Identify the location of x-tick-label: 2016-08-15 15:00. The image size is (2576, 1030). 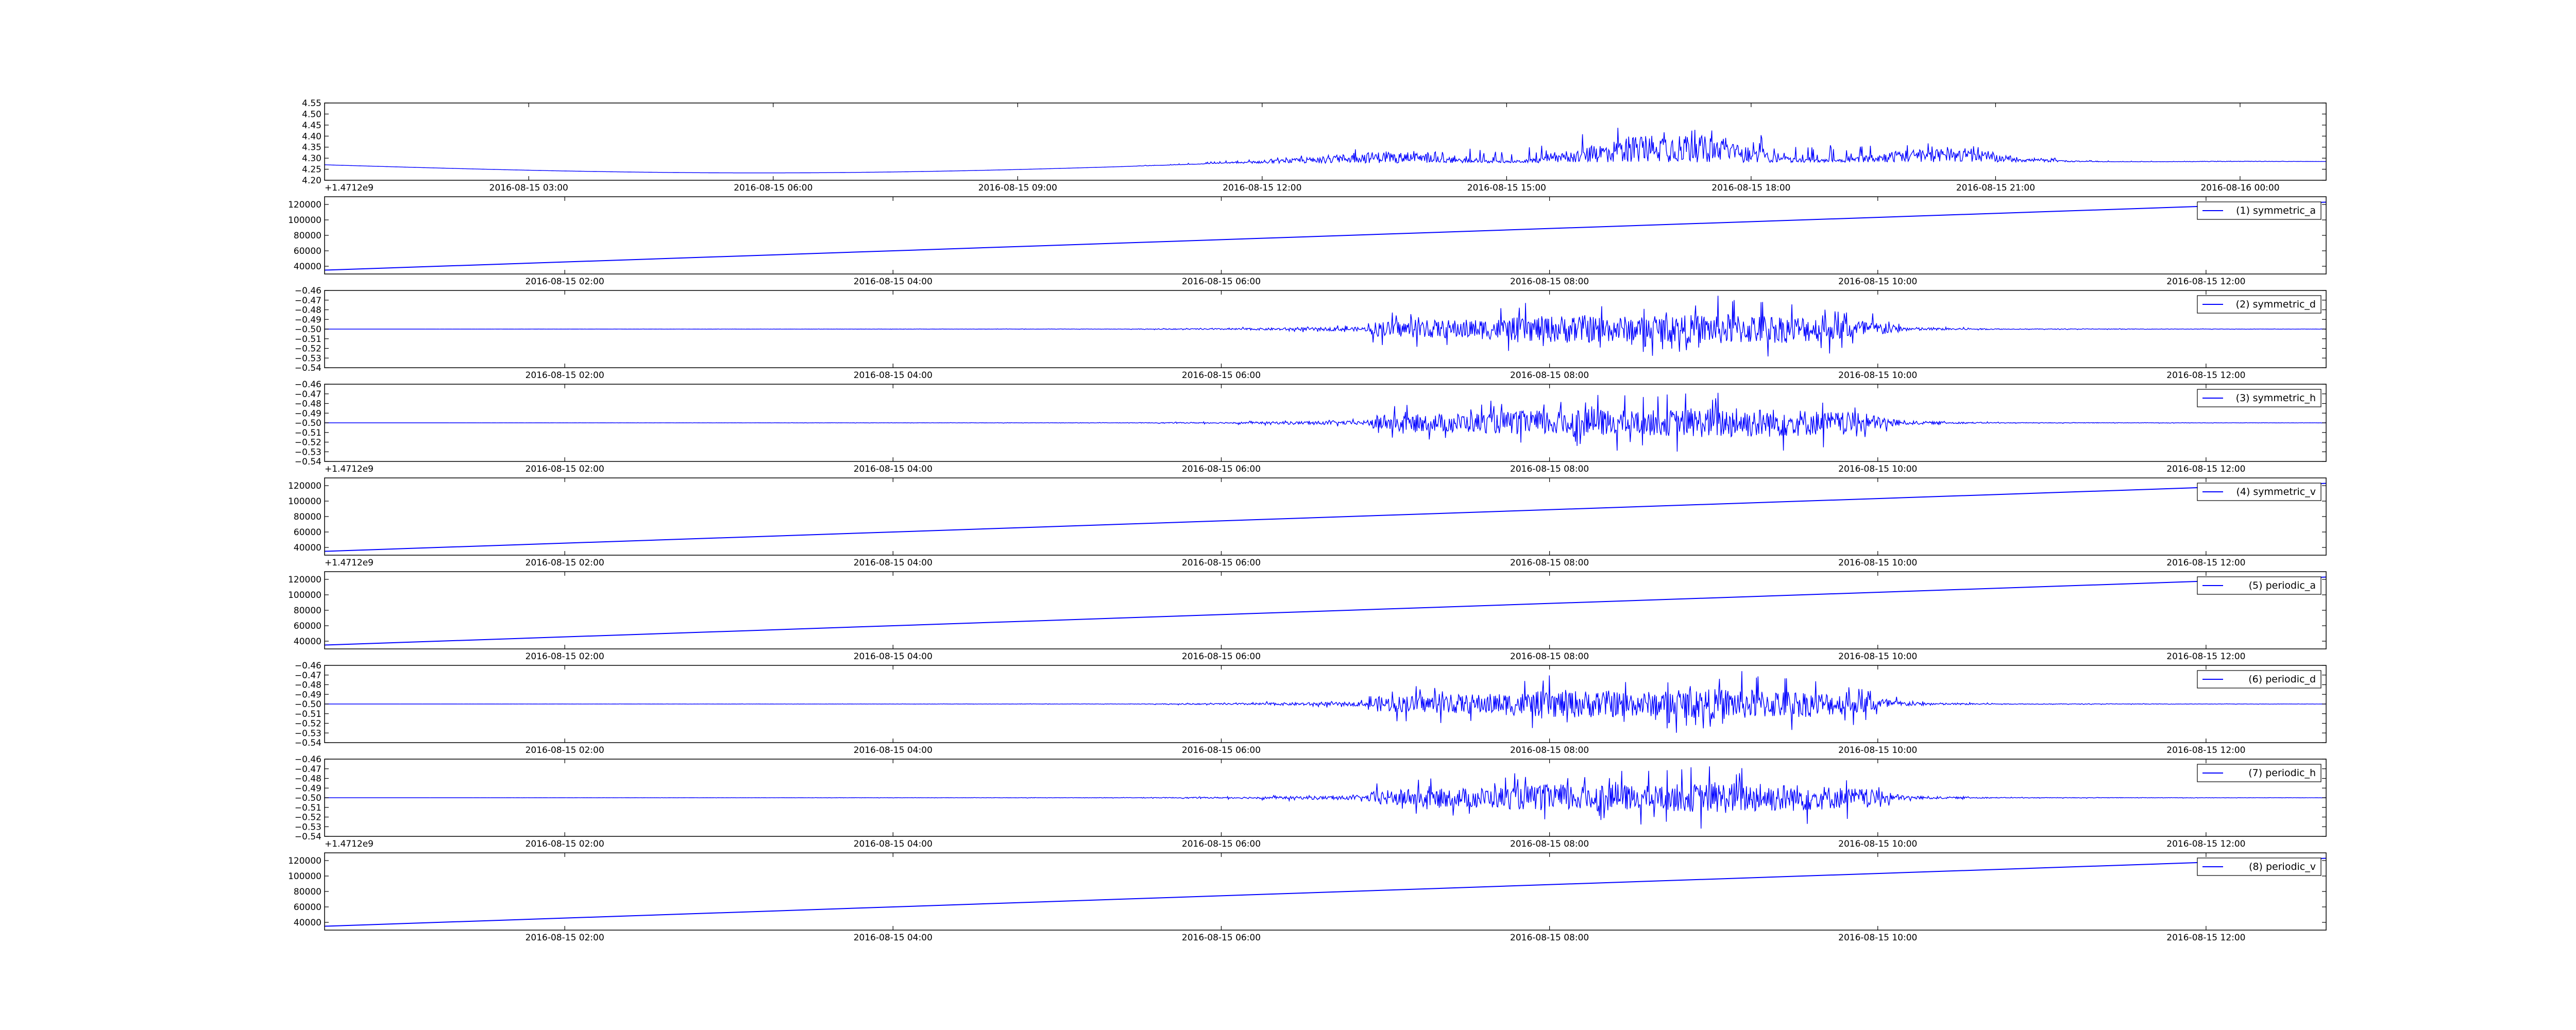
(1506, 188).